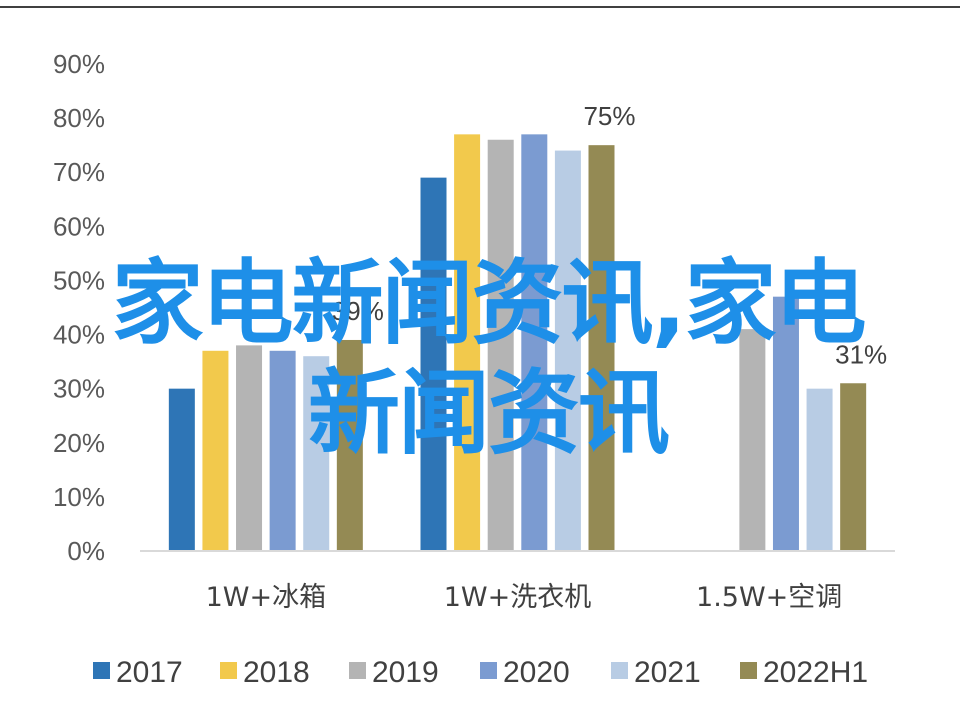 Image resolution: width=976 pixels, height=707 pixels. What do you see at coordinates (536, 672) in the screenshot?
I see `legend-label: 2020` at bounding box center [536, 672].